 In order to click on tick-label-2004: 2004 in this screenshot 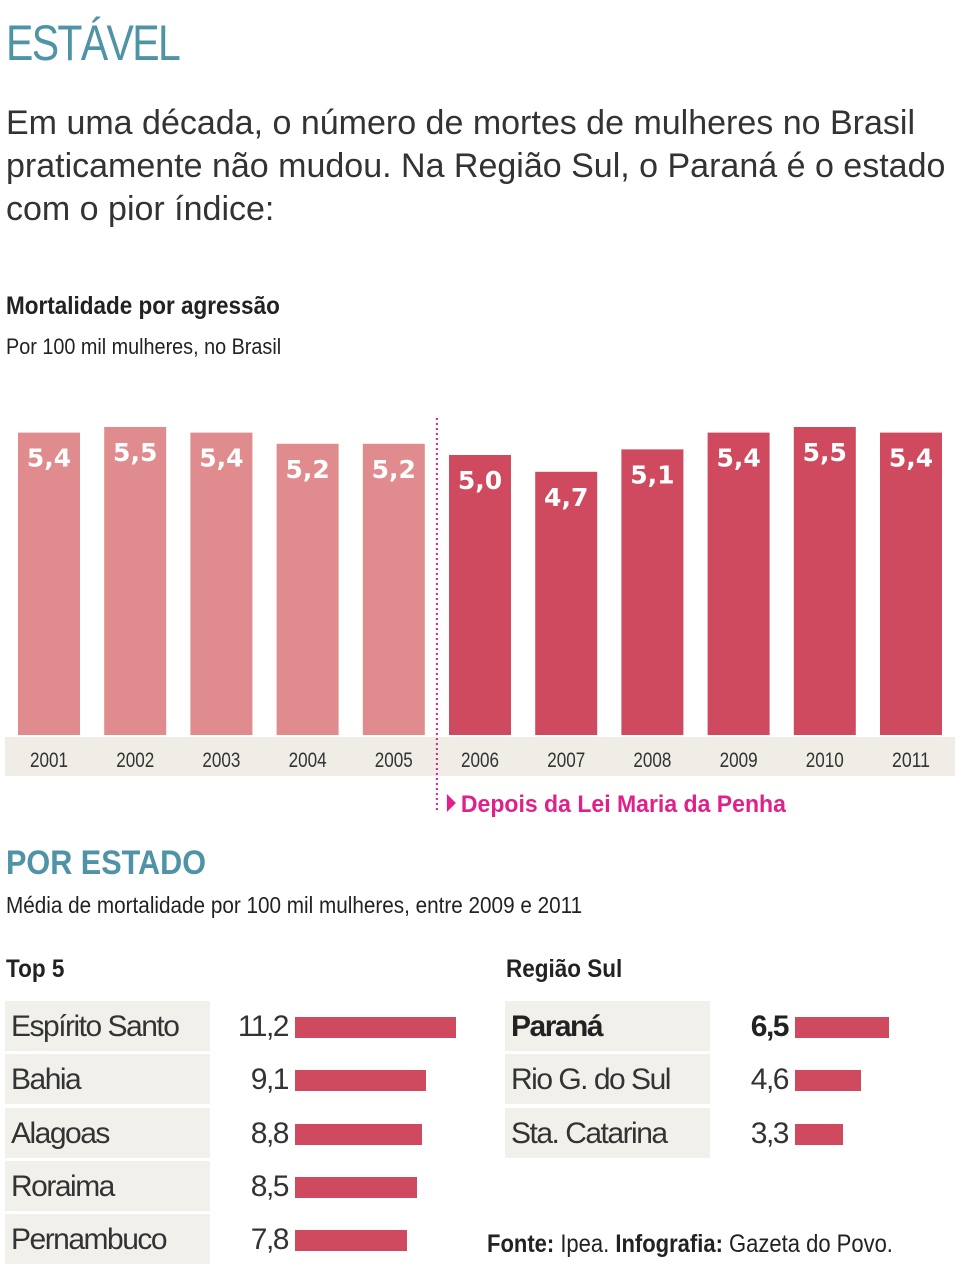, I will do `click(308, 760)`.